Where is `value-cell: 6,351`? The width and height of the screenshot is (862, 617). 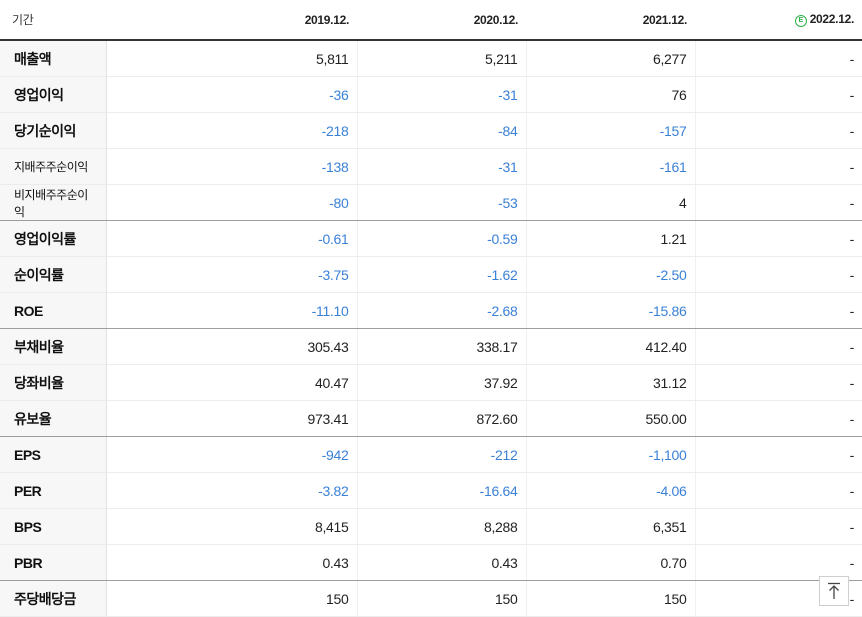
value-cell: 6,351 is located at coordinates (611, 526).